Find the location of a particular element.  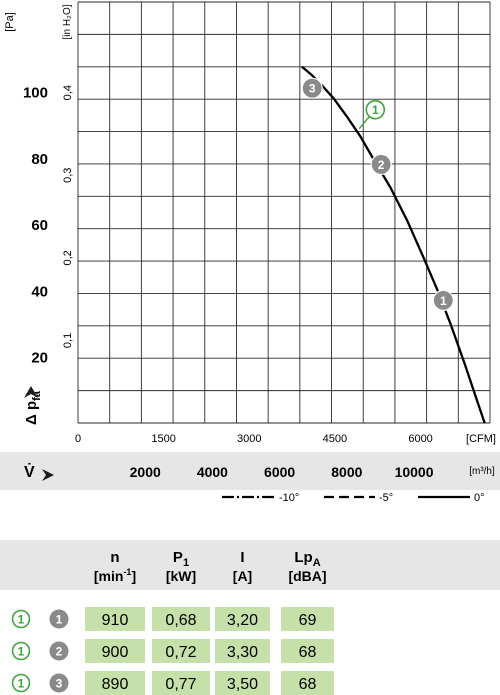

table-header-unit: [min-1] is located at coordinates (115, 575).